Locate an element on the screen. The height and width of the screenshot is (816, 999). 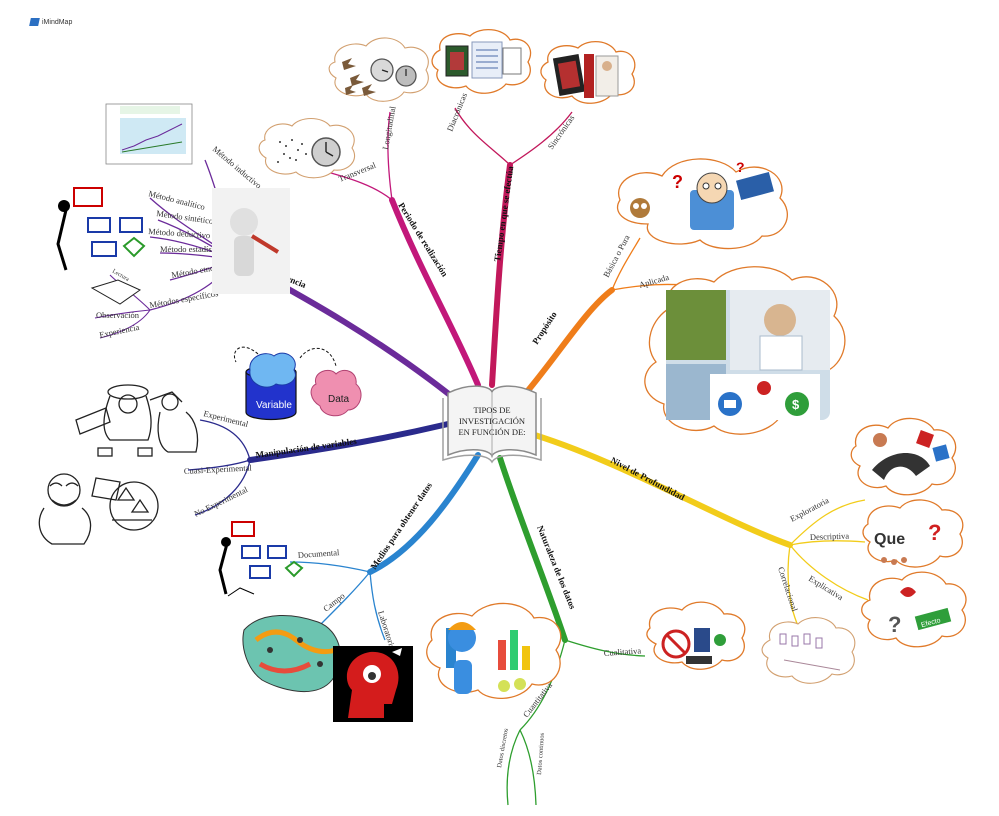
explicativa-image: ? Efecto is located at coordinates (914, 609).